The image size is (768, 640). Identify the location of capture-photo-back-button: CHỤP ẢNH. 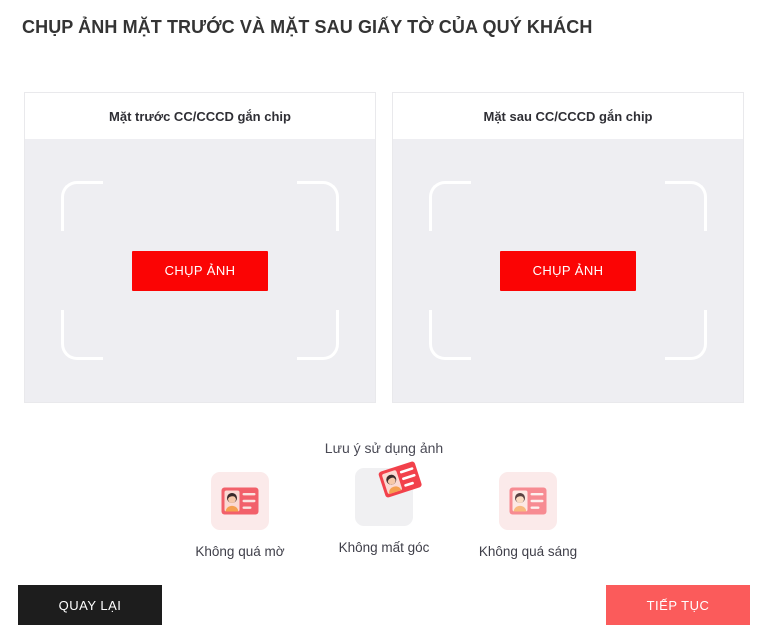
(568, 270).